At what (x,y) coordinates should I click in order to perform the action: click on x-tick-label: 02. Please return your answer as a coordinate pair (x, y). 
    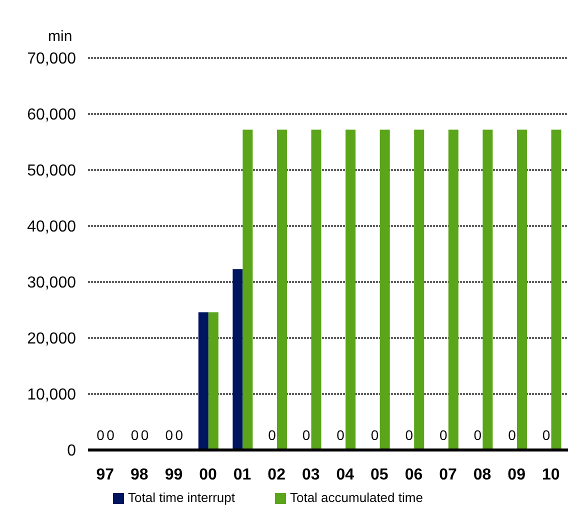
    Looking at the image, I should click on (277, 475).